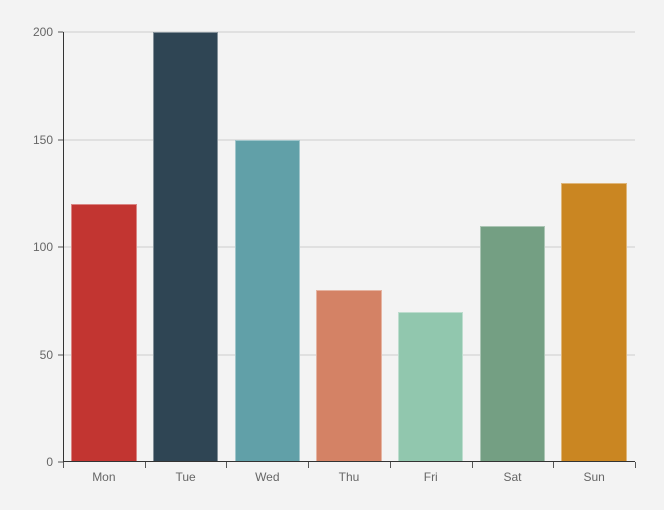  Describe the element at coordinates (42, 139) in the screenshot. I see `y-axis-tick-label: 150` at that location.